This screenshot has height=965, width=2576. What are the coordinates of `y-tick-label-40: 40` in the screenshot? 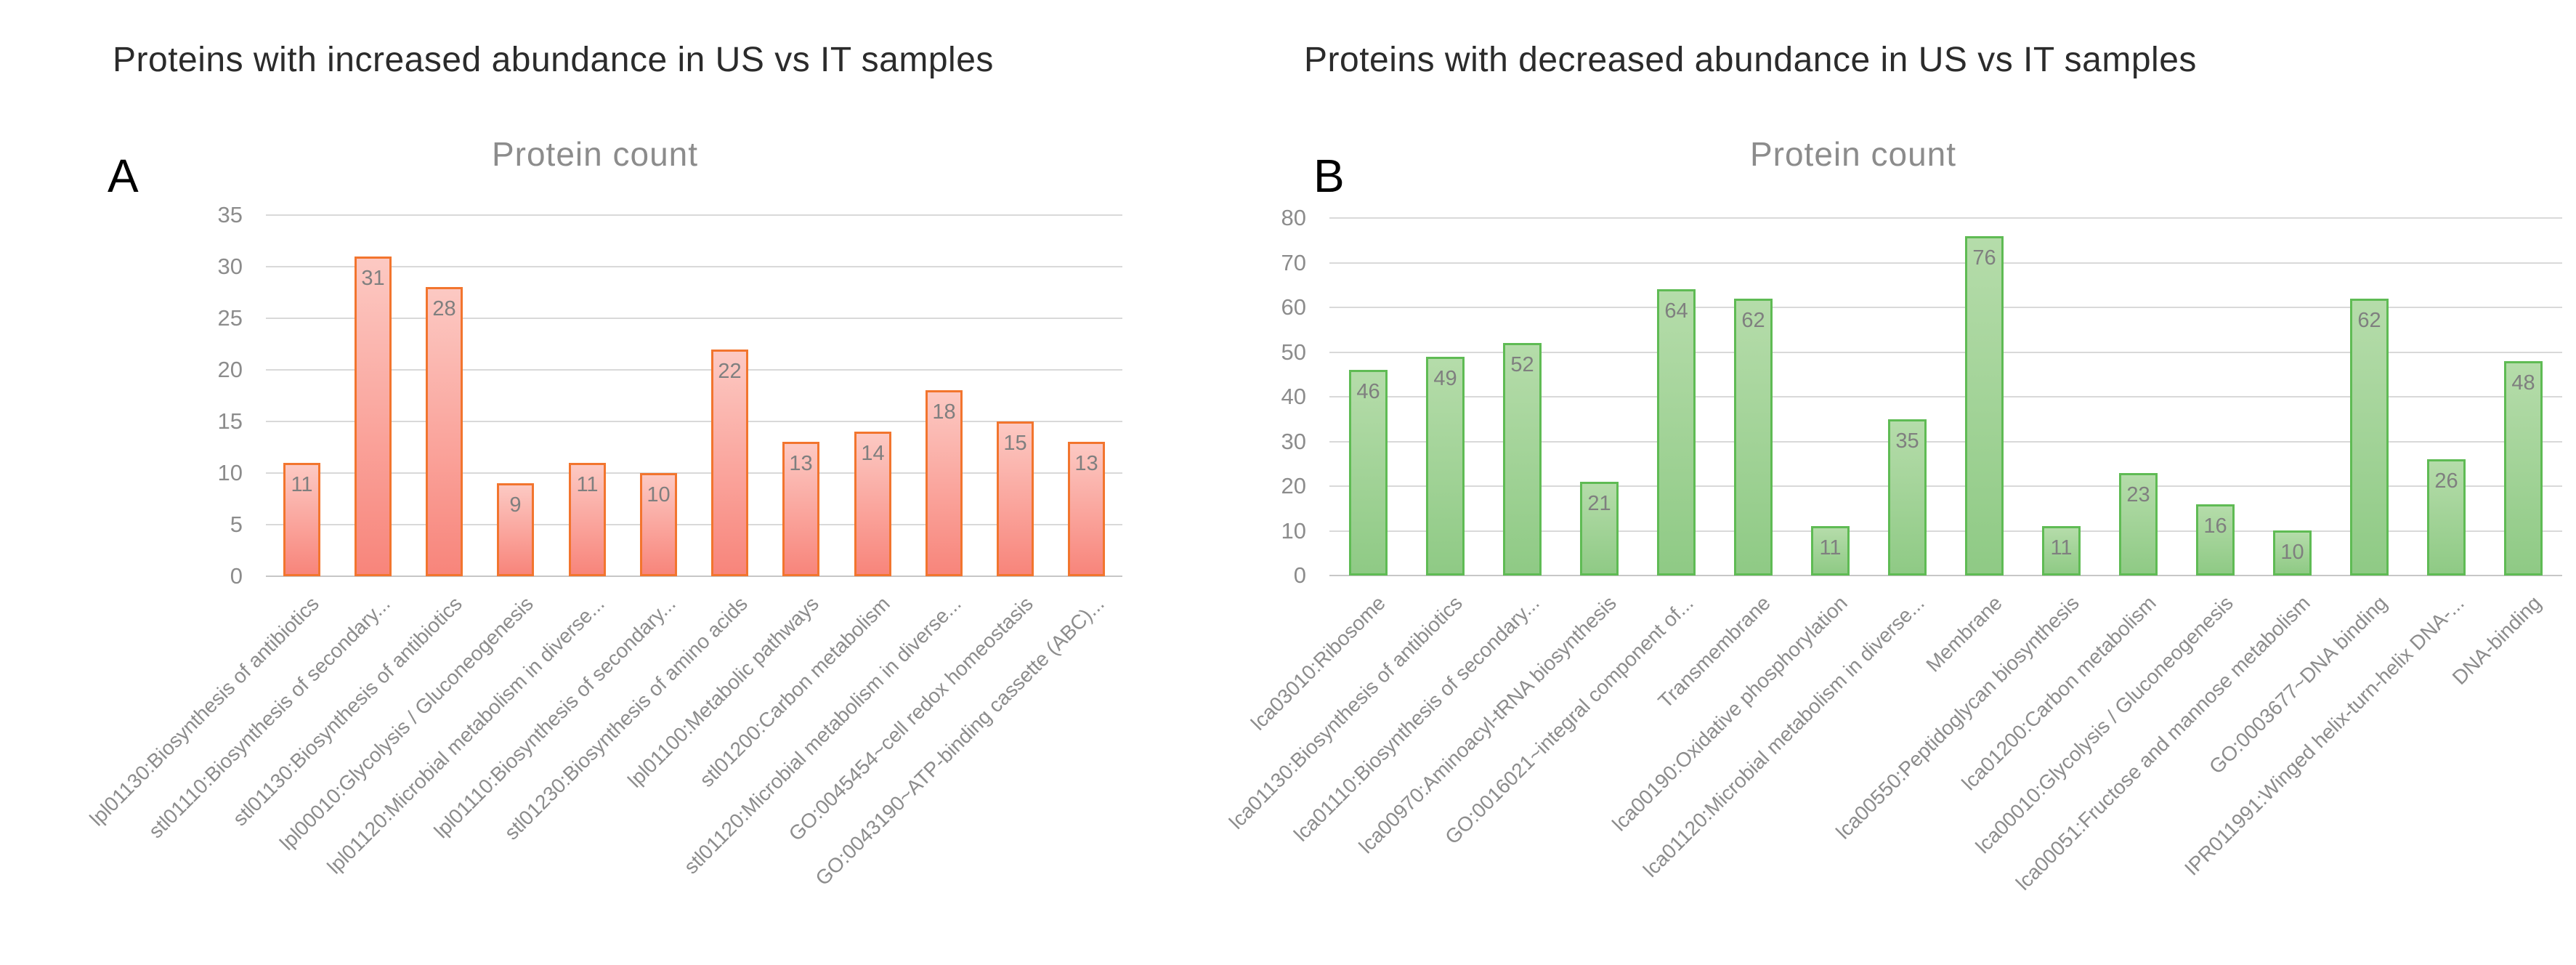 It's located at (1293, 396).